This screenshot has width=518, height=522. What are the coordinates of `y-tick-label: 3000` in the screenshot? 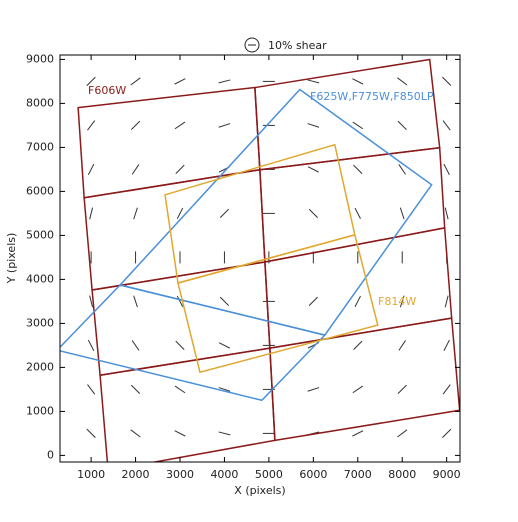 It's located at (40, 322).